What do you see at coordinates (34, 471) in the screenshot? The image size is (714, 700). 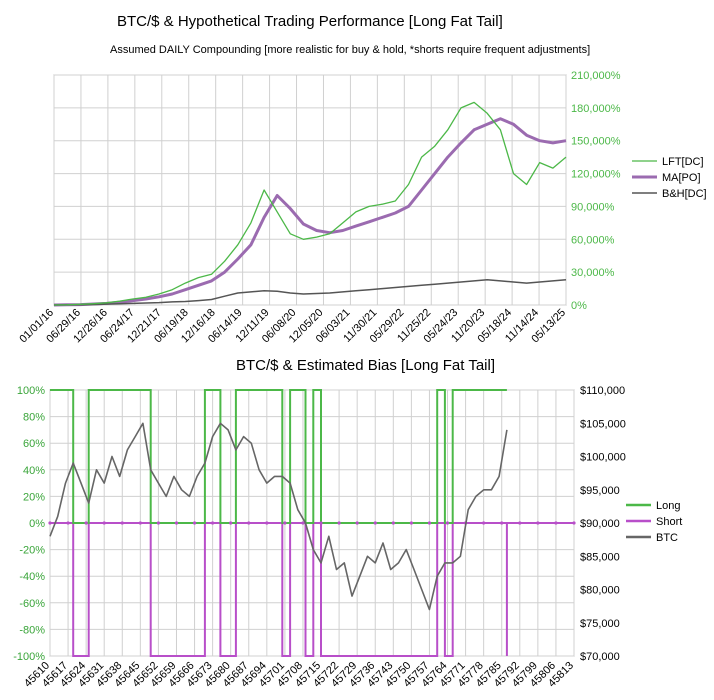 I see `bottom-y-left-tick-label: 40%` at bounding box center [34, 471].